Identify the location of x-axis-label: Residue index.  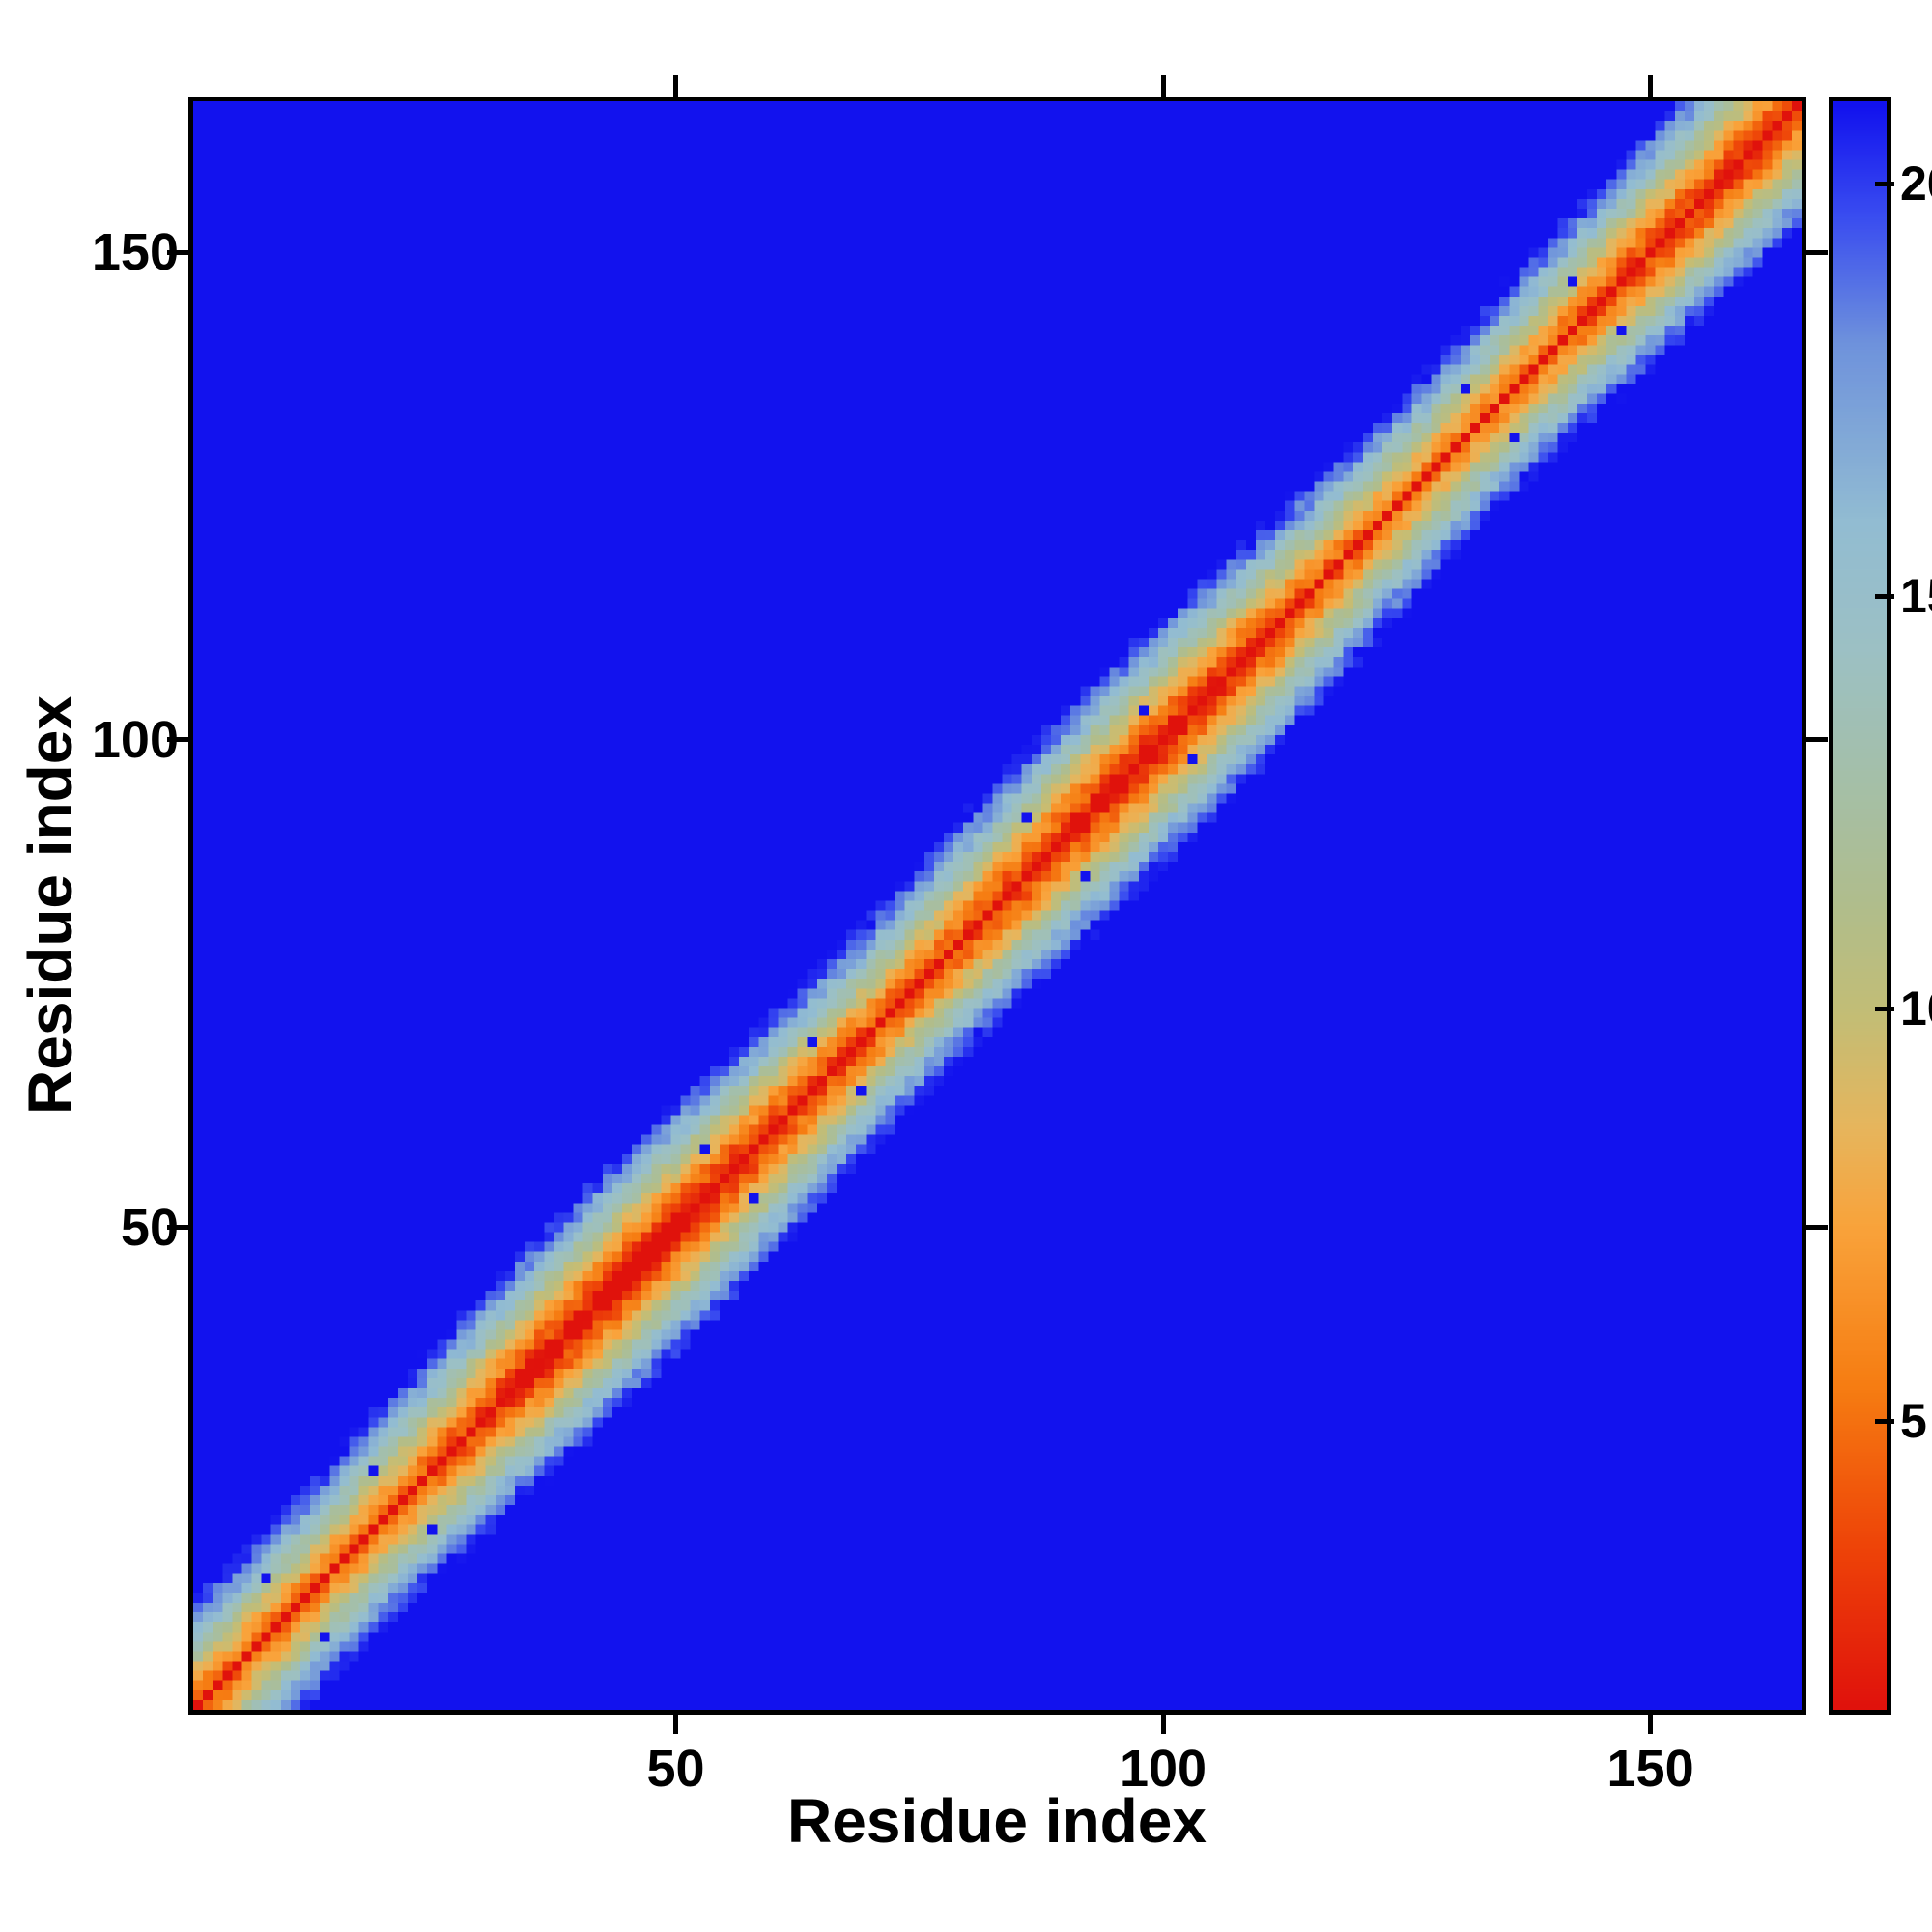
(997, 1821).